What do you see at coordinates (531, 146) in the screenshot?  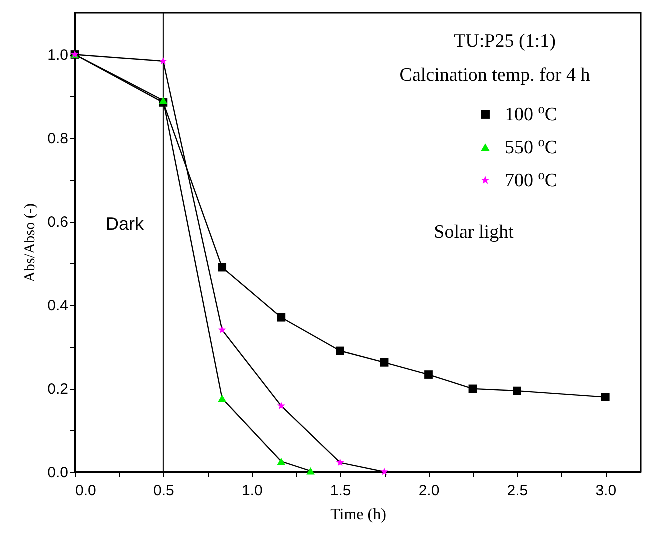 I see `legend-label: 550 $^{o}$C` at bounding box center [531, 146].